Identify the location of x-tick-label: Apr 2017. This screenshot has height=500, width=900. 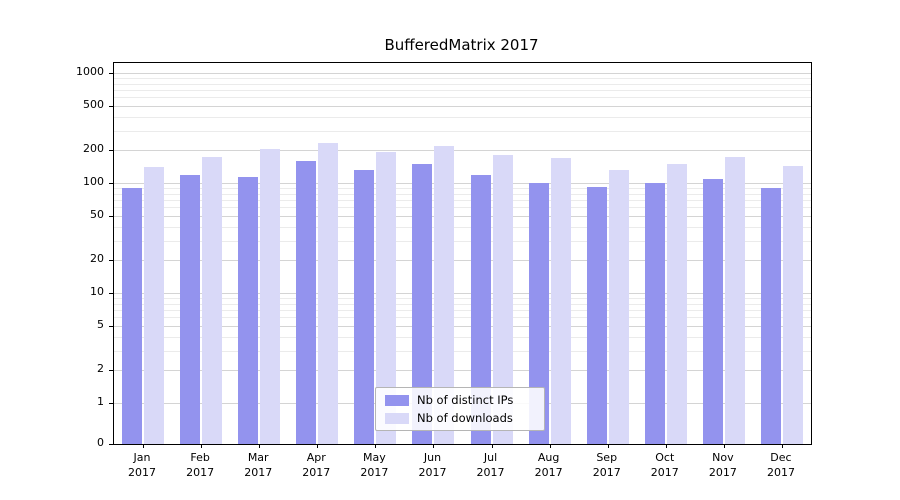
(316, 465).